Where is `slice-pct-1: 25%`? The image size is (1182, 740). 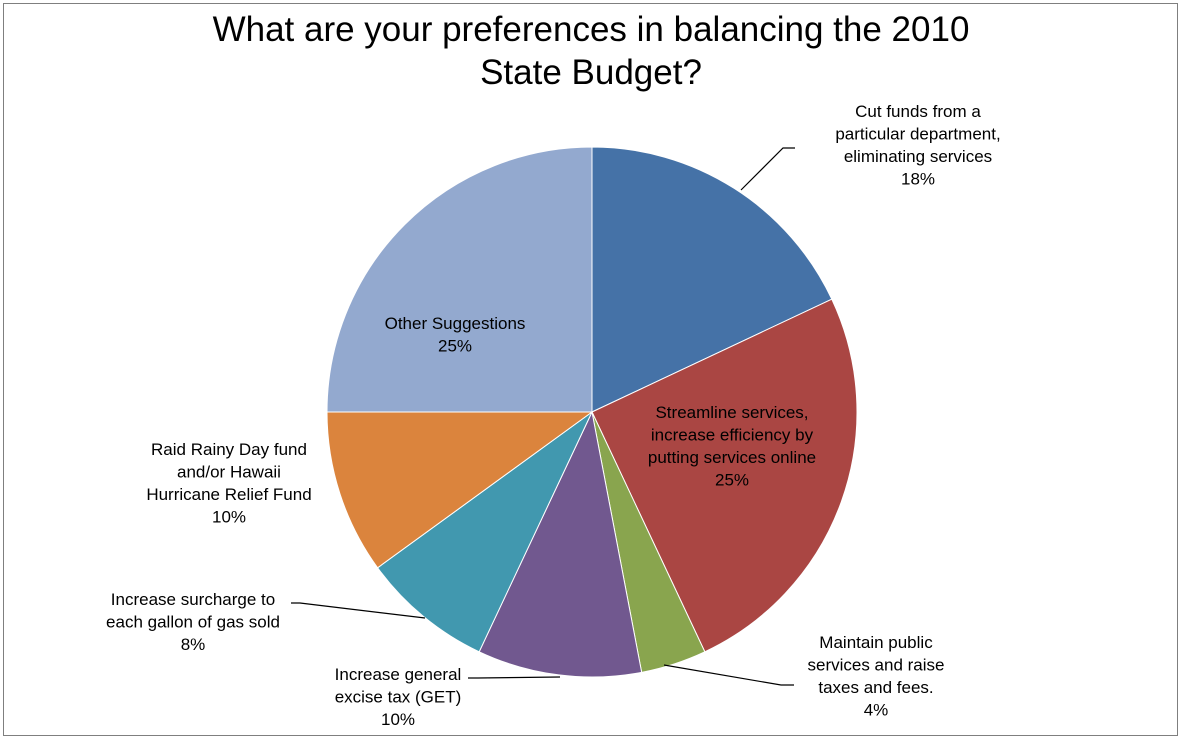
slice-pct-1: 25% is located at coordinates (732, 480).